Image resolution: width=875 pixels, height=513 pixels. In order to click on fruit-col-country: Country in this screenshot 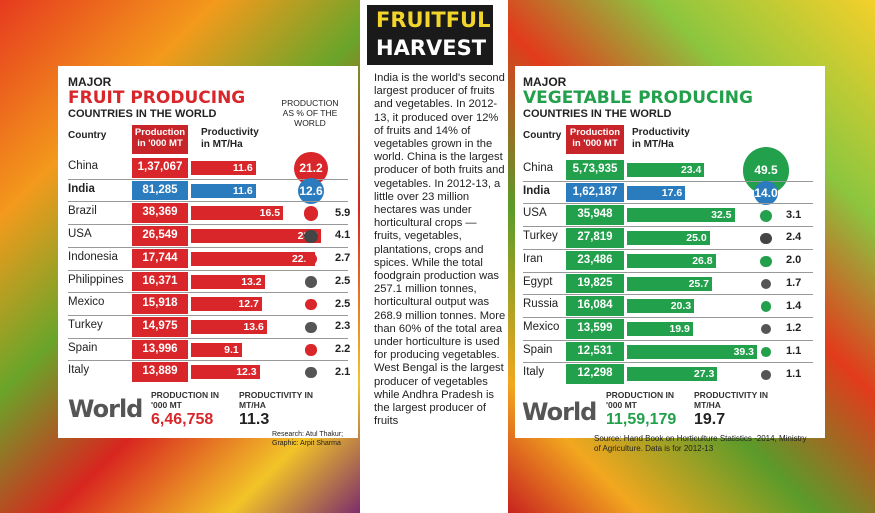, I will do `click(87, 135)`.